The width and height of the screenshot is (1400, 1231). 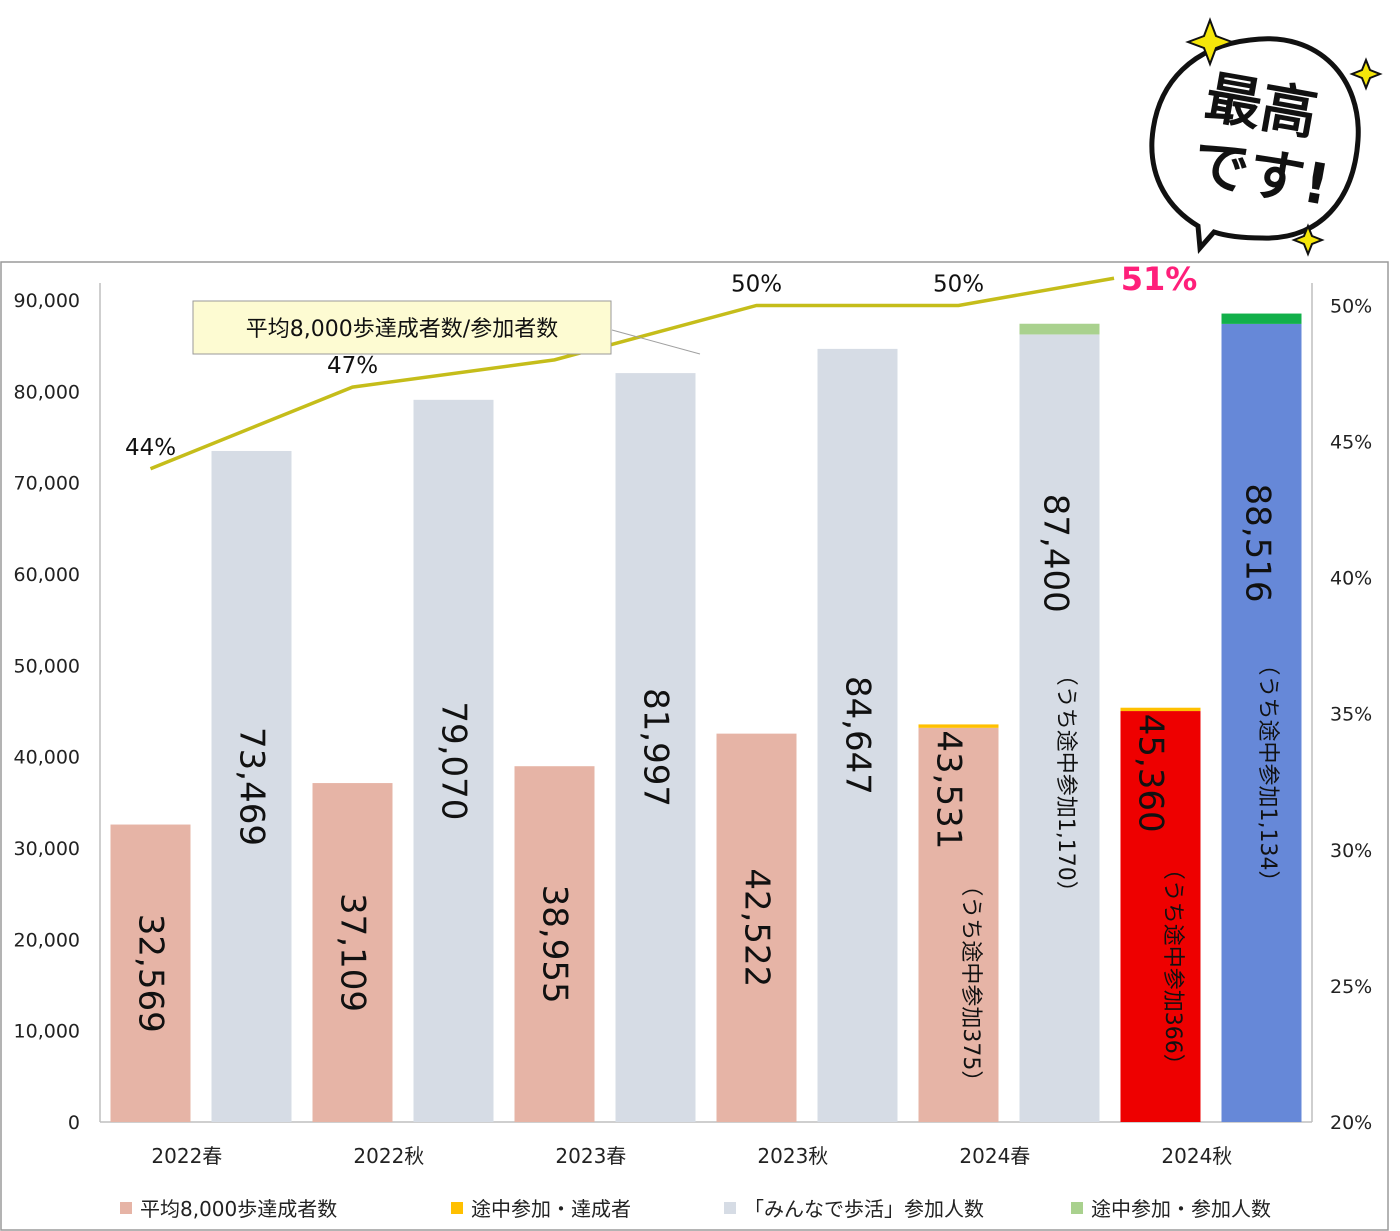 I want to click on category-label: 2023秋, so click(x=792, y=1156).